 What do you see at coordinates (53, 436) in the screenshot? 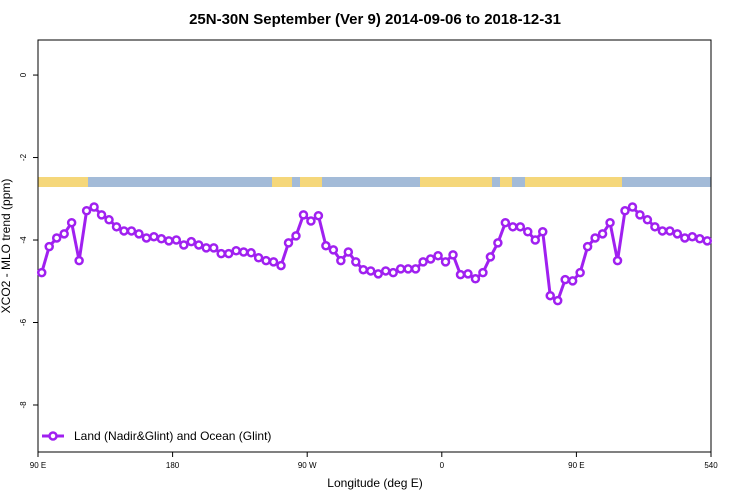
I see `legend-marker` at bounding box center [53, 436].